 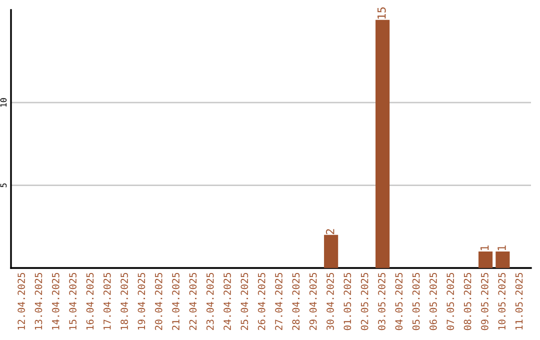 What do you see at coordinates (210, 301) in the screenshot?
I see `x-tick-label: 23.04.2025` at bounding box center [210, 301].